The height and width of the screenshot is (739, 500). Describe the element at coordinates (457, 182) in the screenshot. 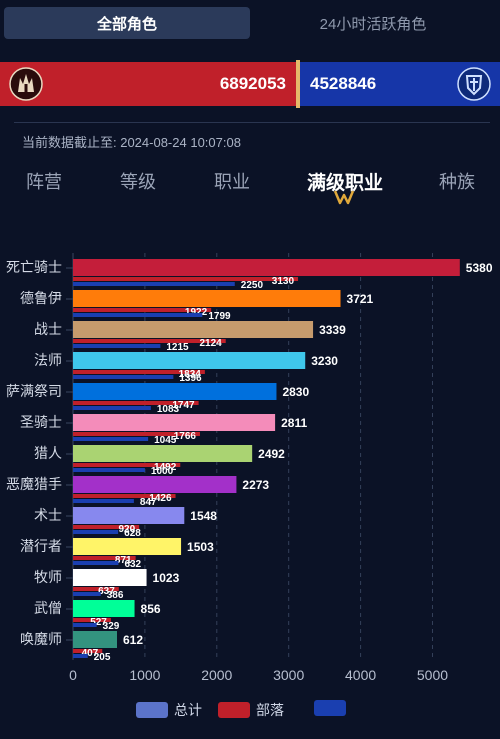

I see `tab-race: 种族` at that location.